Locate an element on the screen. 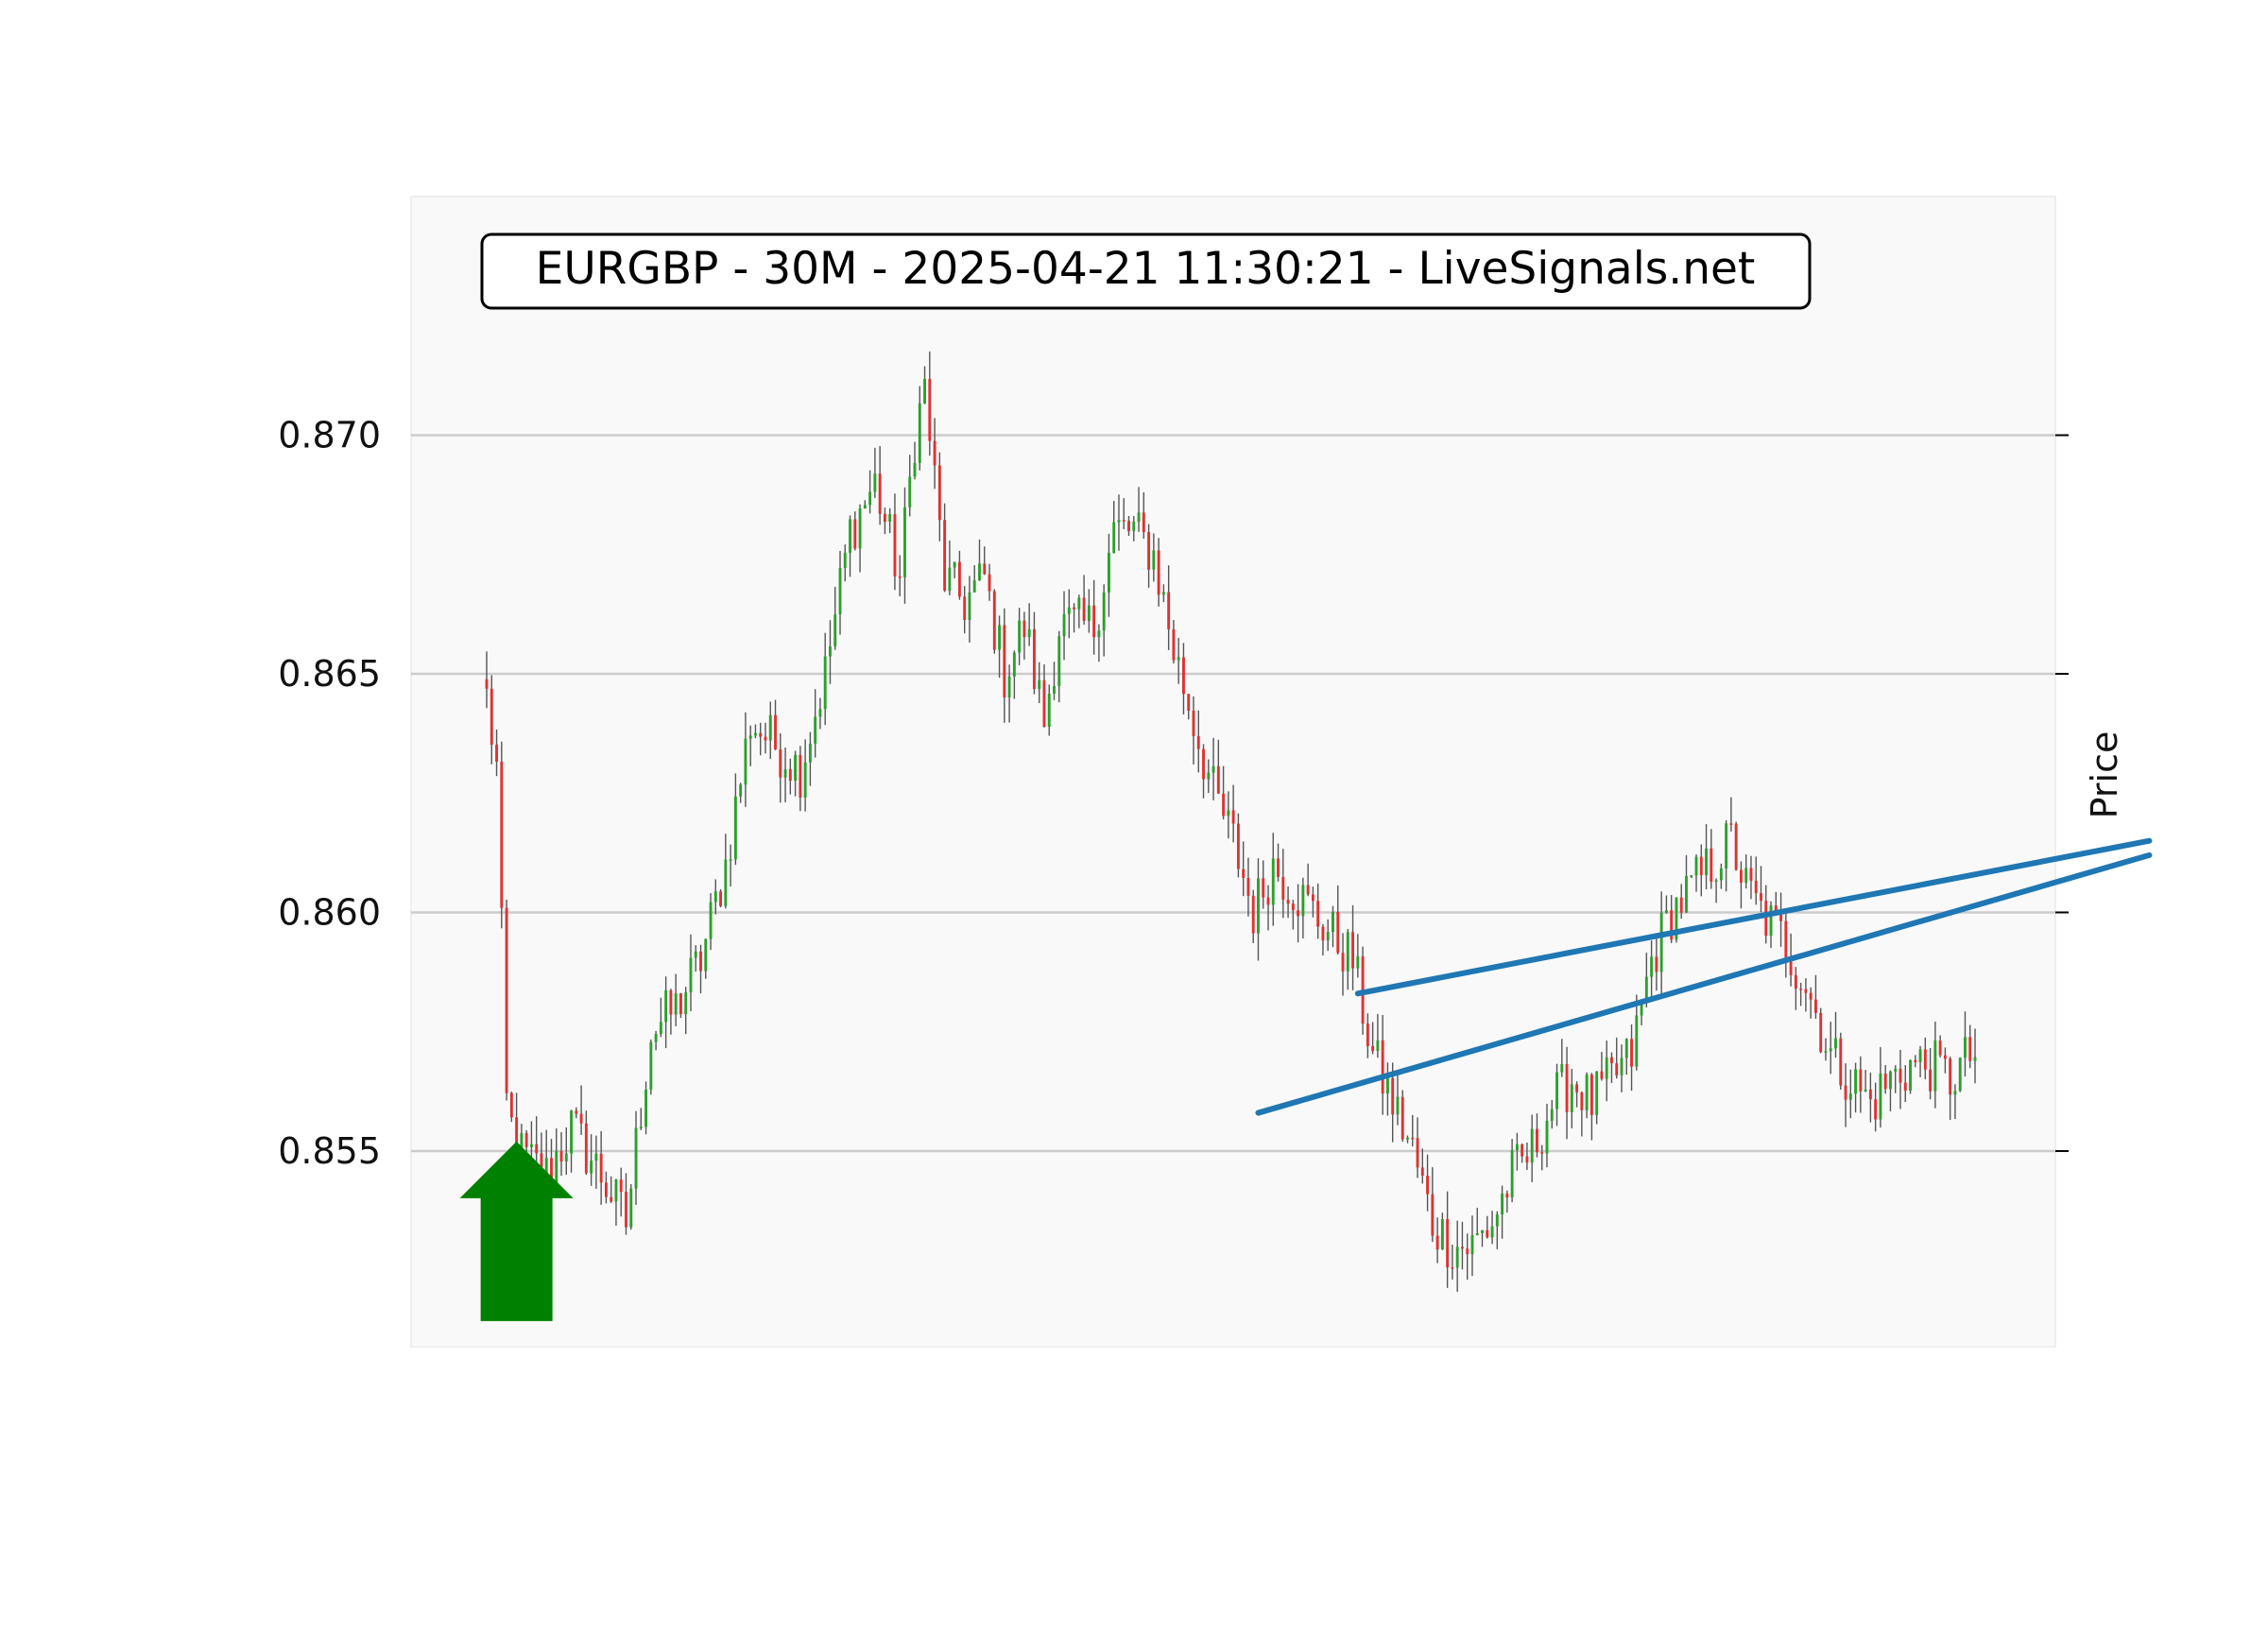 This screenshot has width=2268, height=1634. y-axis-label: Price is located at coordinates (2104, 775).